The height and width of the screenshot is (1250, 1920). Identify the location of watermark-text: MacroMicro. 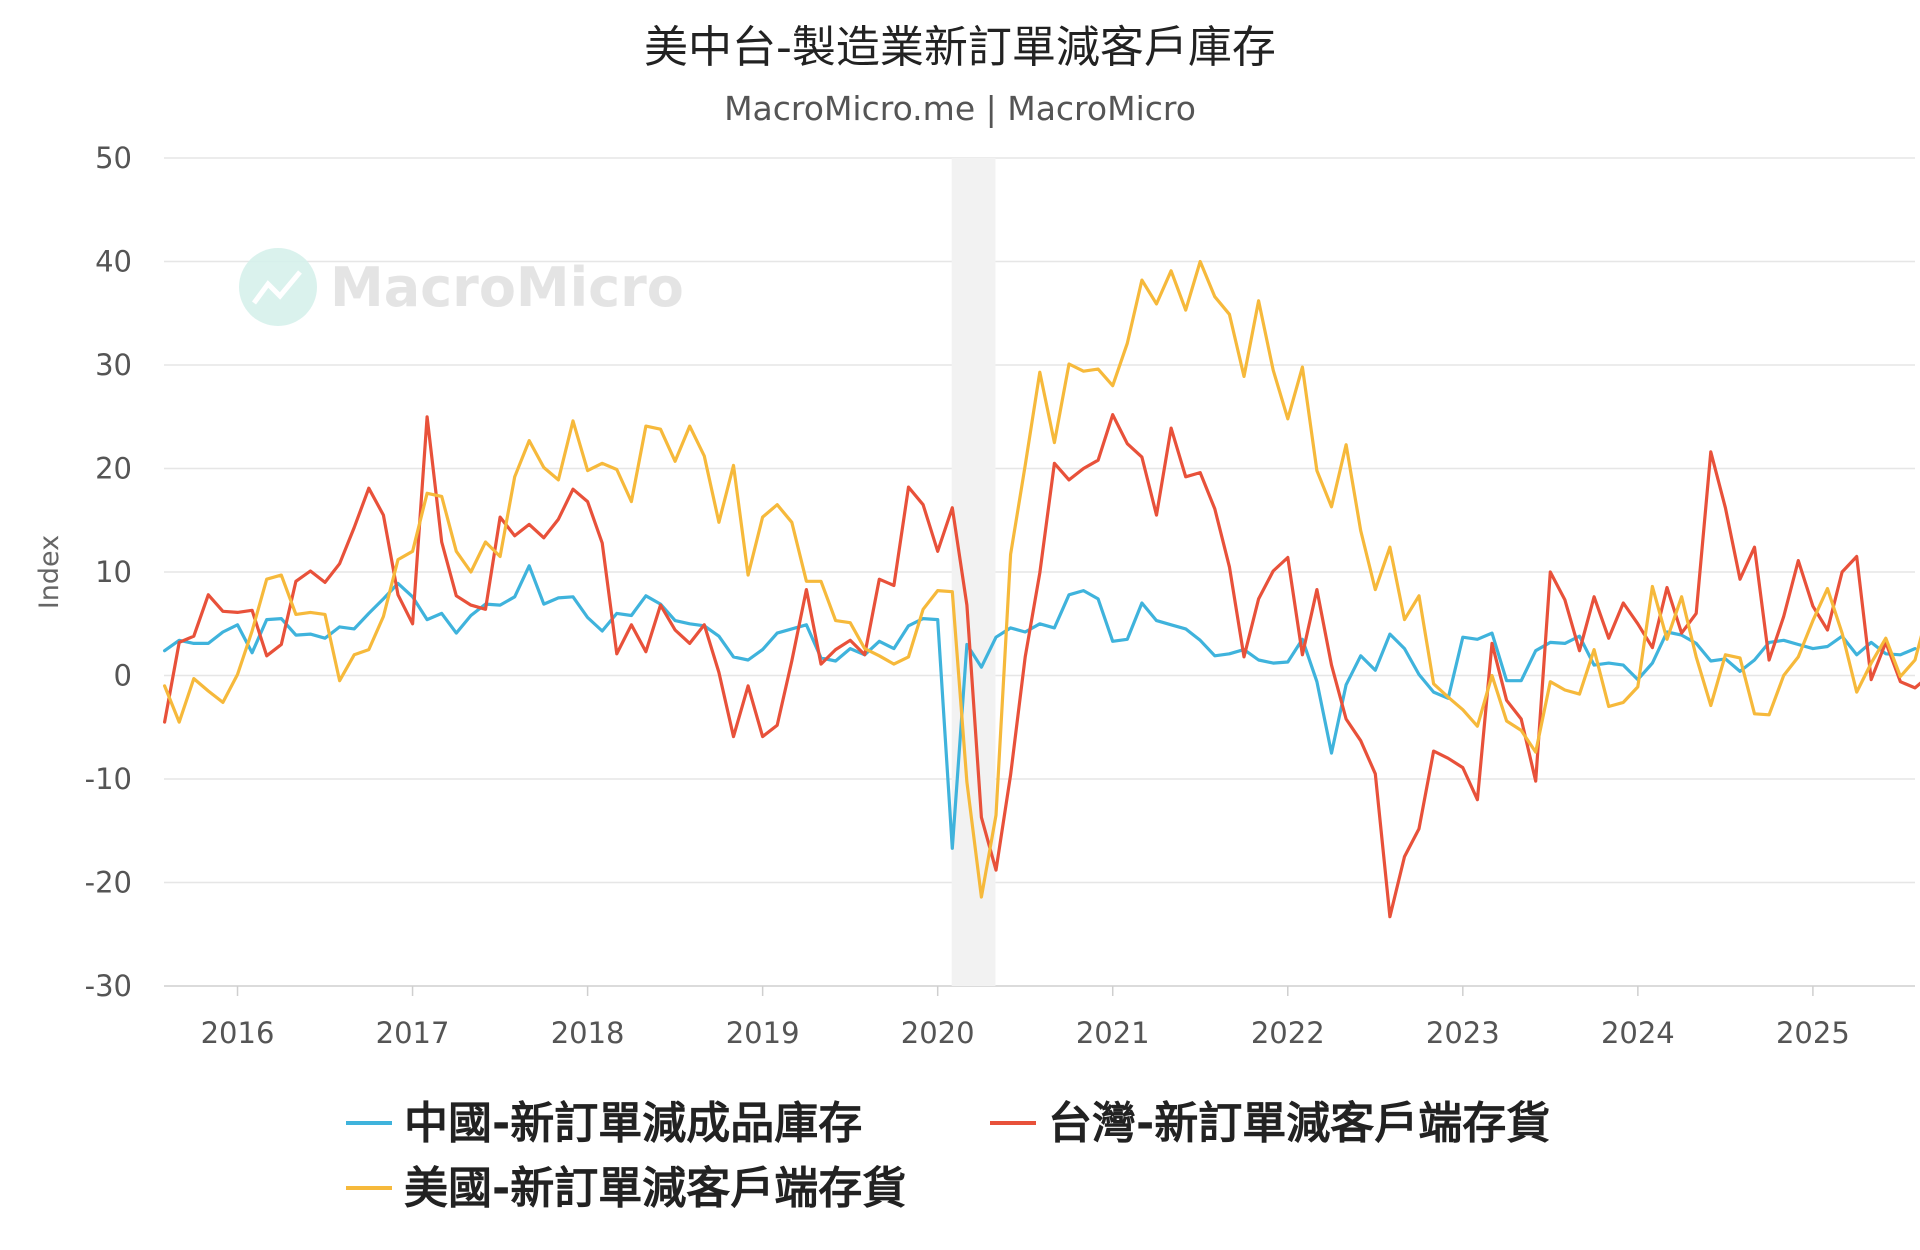
(507, 287).